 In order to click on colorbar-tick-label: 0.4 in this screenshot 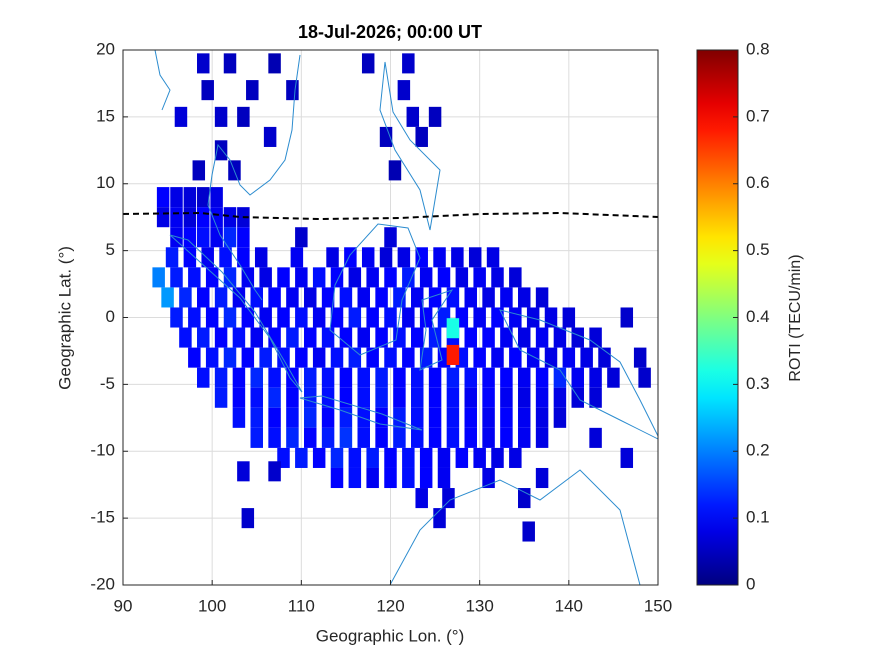, I will do `click(758, 316)`.